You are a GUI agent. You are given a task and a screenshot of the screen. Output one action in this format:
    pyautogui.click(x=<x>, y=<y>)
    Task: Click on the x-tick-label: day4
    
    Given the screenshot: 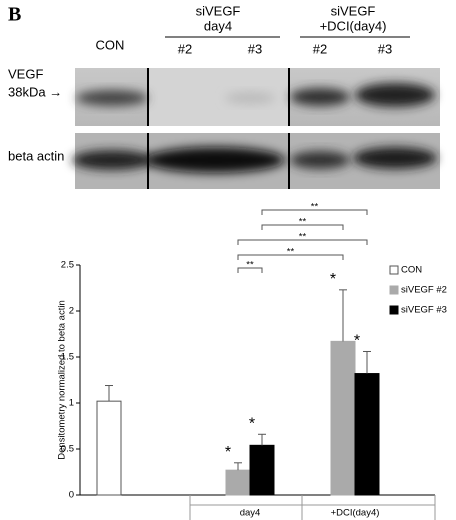 What is the action you would take?
    pyautogui.click(x=250, y=513)
    